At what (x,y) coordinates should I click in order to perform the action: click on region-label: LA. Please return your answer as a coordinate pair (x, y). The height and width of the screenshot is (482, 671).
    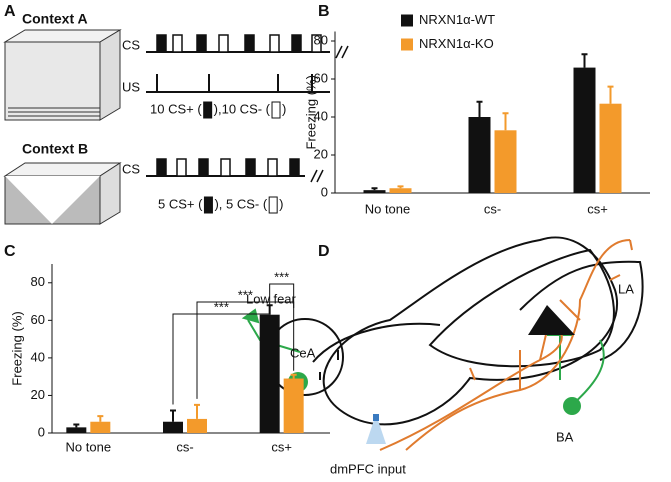
    Looking at the image, I should click on (626, 288).